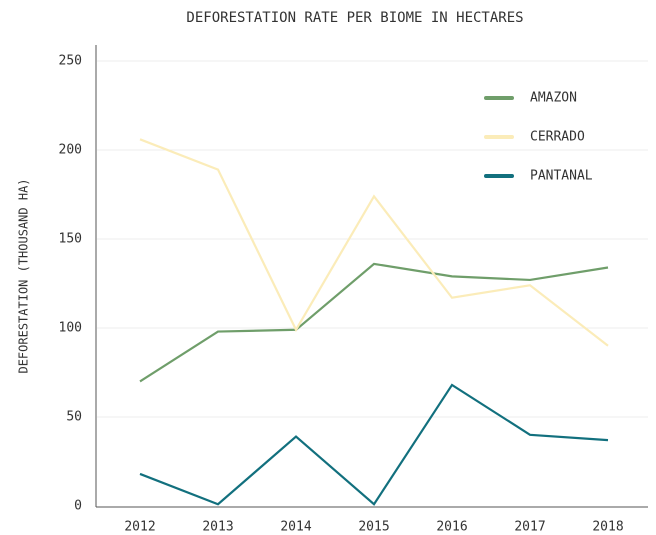 This screenshot has width=656, height=535. I want to click on legend-label: PANTANAL, so click(561, 176).